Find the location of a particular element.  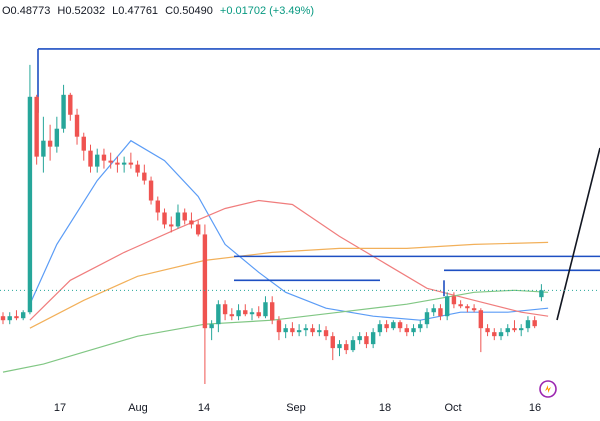

close-value: C0.50490 is located at coordinates (189, 11).